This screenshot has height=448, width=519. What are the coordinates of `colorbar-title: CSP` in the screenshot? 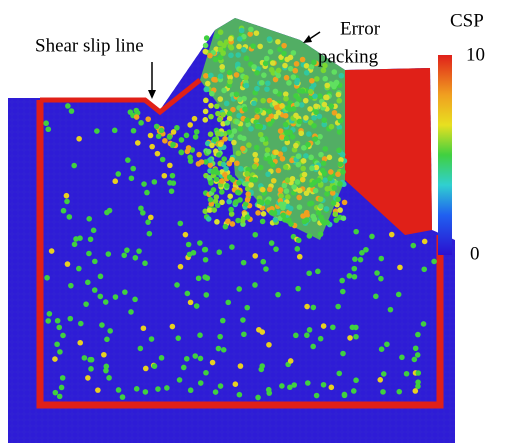 It's located at (467, 20).